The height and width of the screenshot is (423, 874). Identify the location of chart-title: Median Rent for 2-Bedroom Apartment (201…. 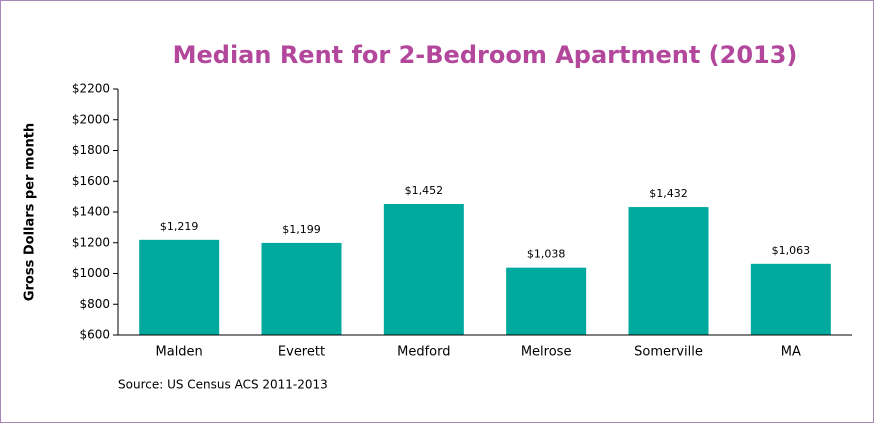
(485, 55).